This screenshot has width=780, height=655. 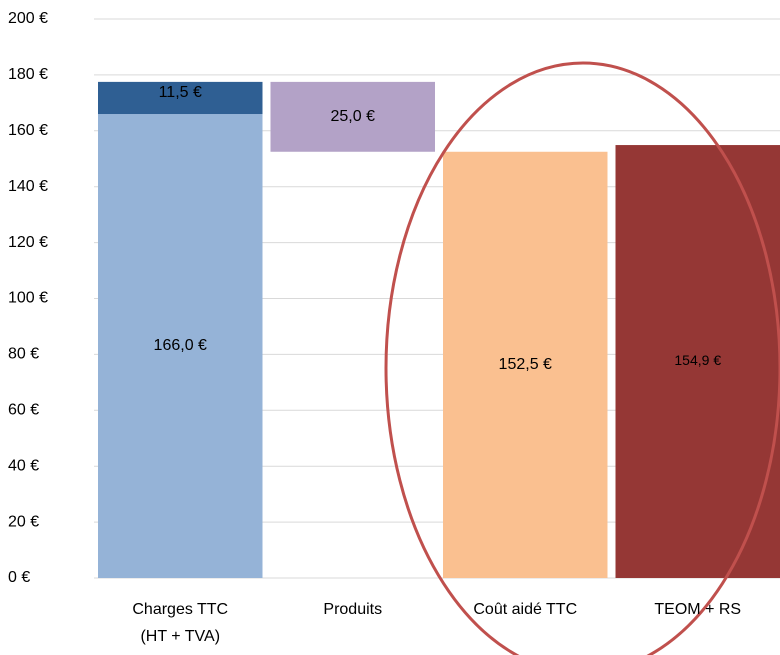 What do you see at coordinates (180, 636) in the screenshot?
I see `x-tick-label: (HT + TVA)` at bounding box center [180, 636].